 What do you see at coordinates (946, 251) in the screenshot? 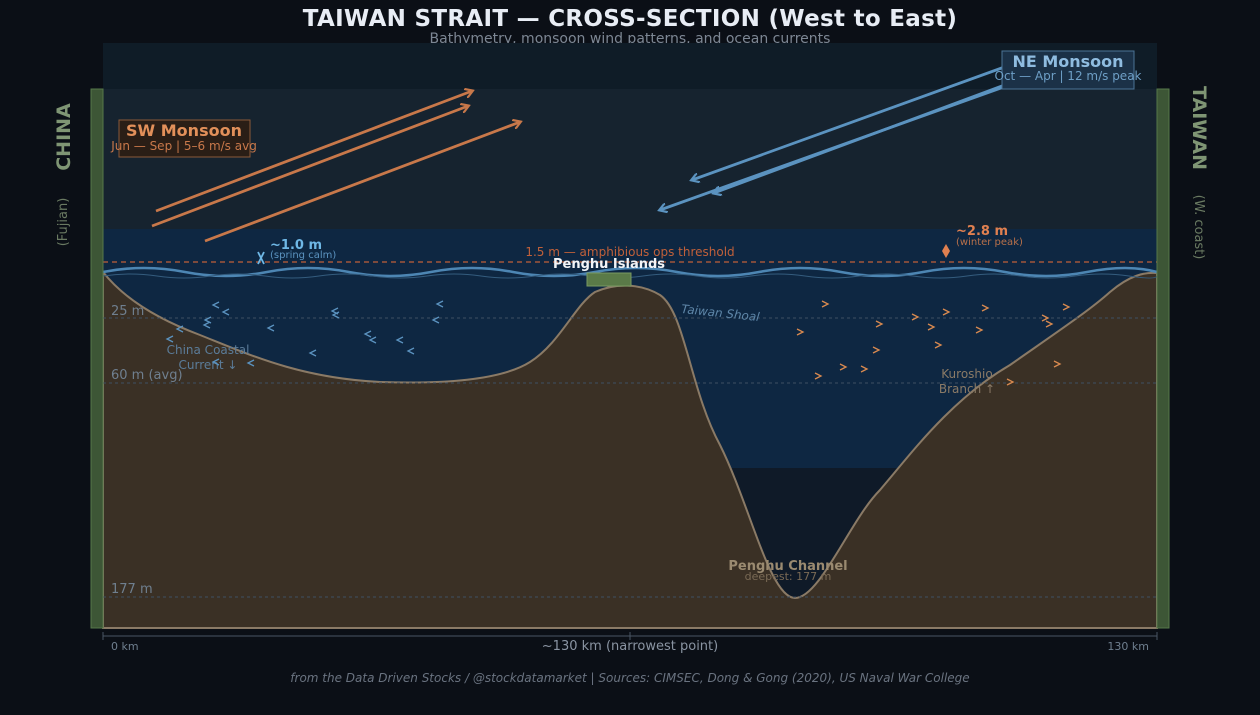
I see `winter-wave-marker` at bounding box center [946, 251].